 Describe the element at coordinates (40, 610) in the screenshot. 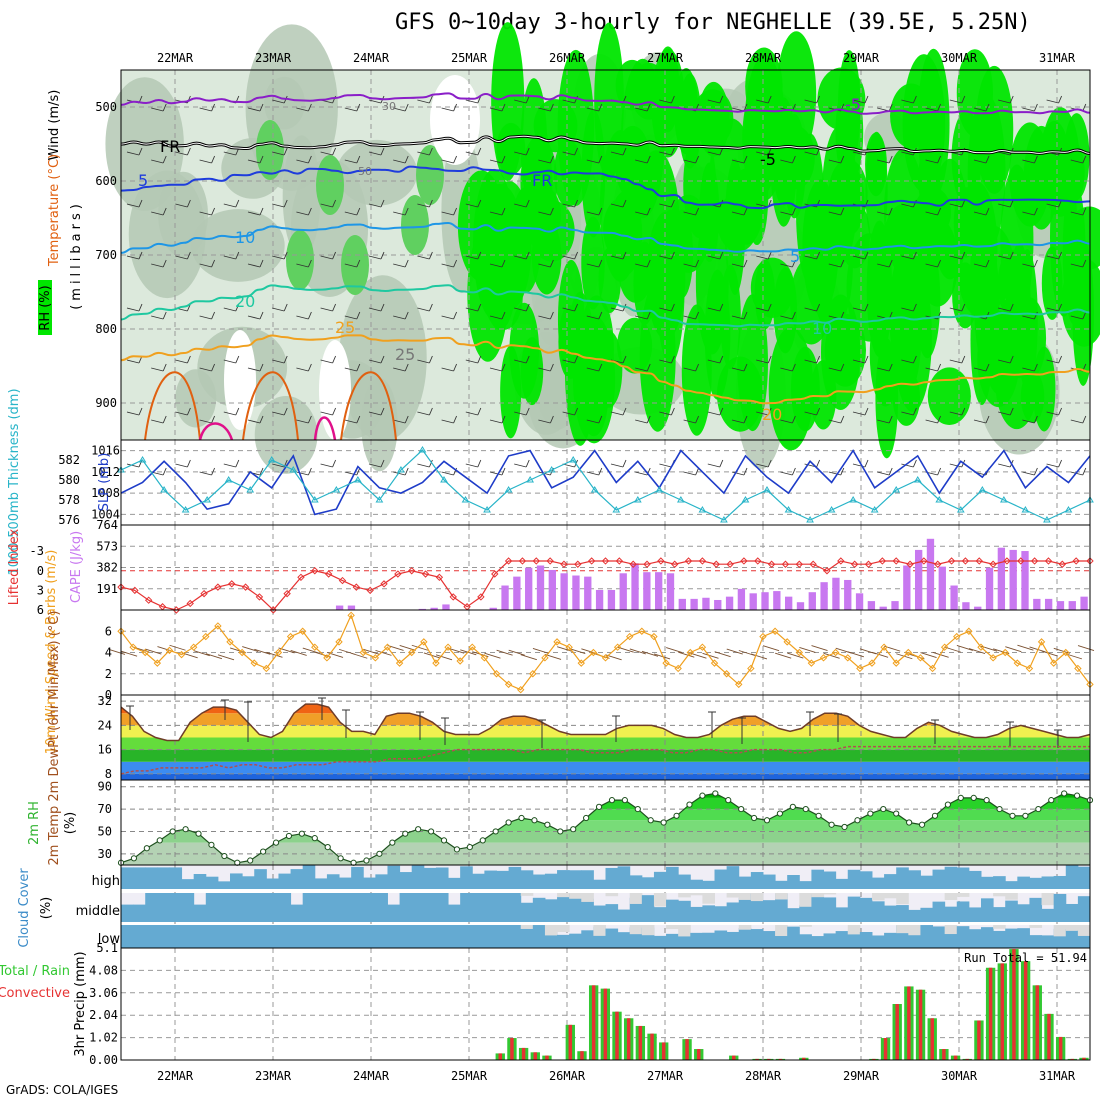

I see `li-tick-label: 6` at that location.